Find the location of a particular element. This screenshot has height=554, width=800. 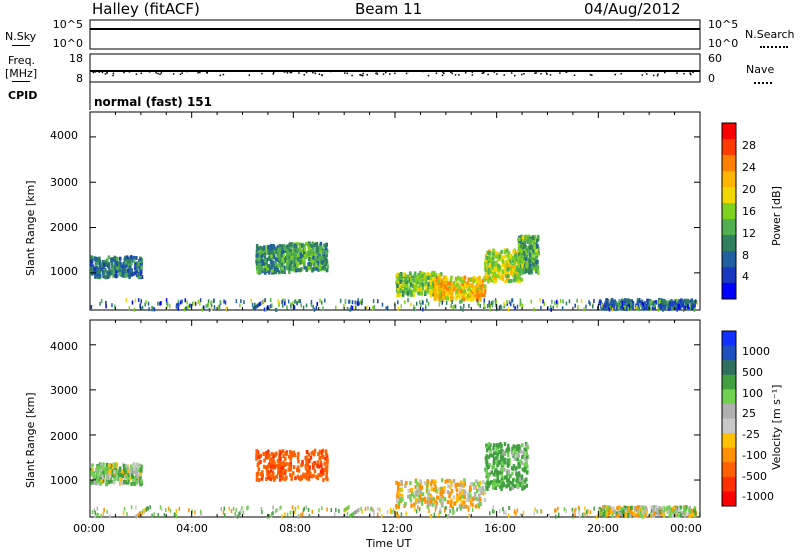

vel-ytick-3000: 3000 is located at coordinates (64, 390).